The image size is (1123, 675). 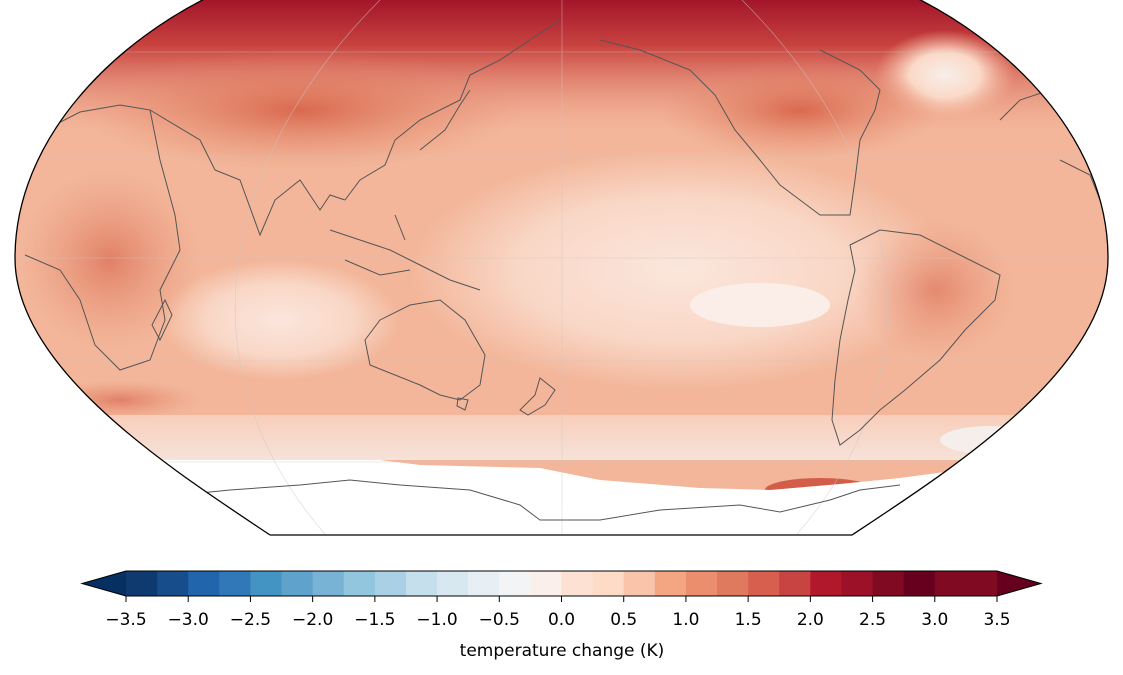 What do you see at coordinates (405, 252) in the screenshot?
I see `coast-se-asia-islands` at bounding box center [405, 252].